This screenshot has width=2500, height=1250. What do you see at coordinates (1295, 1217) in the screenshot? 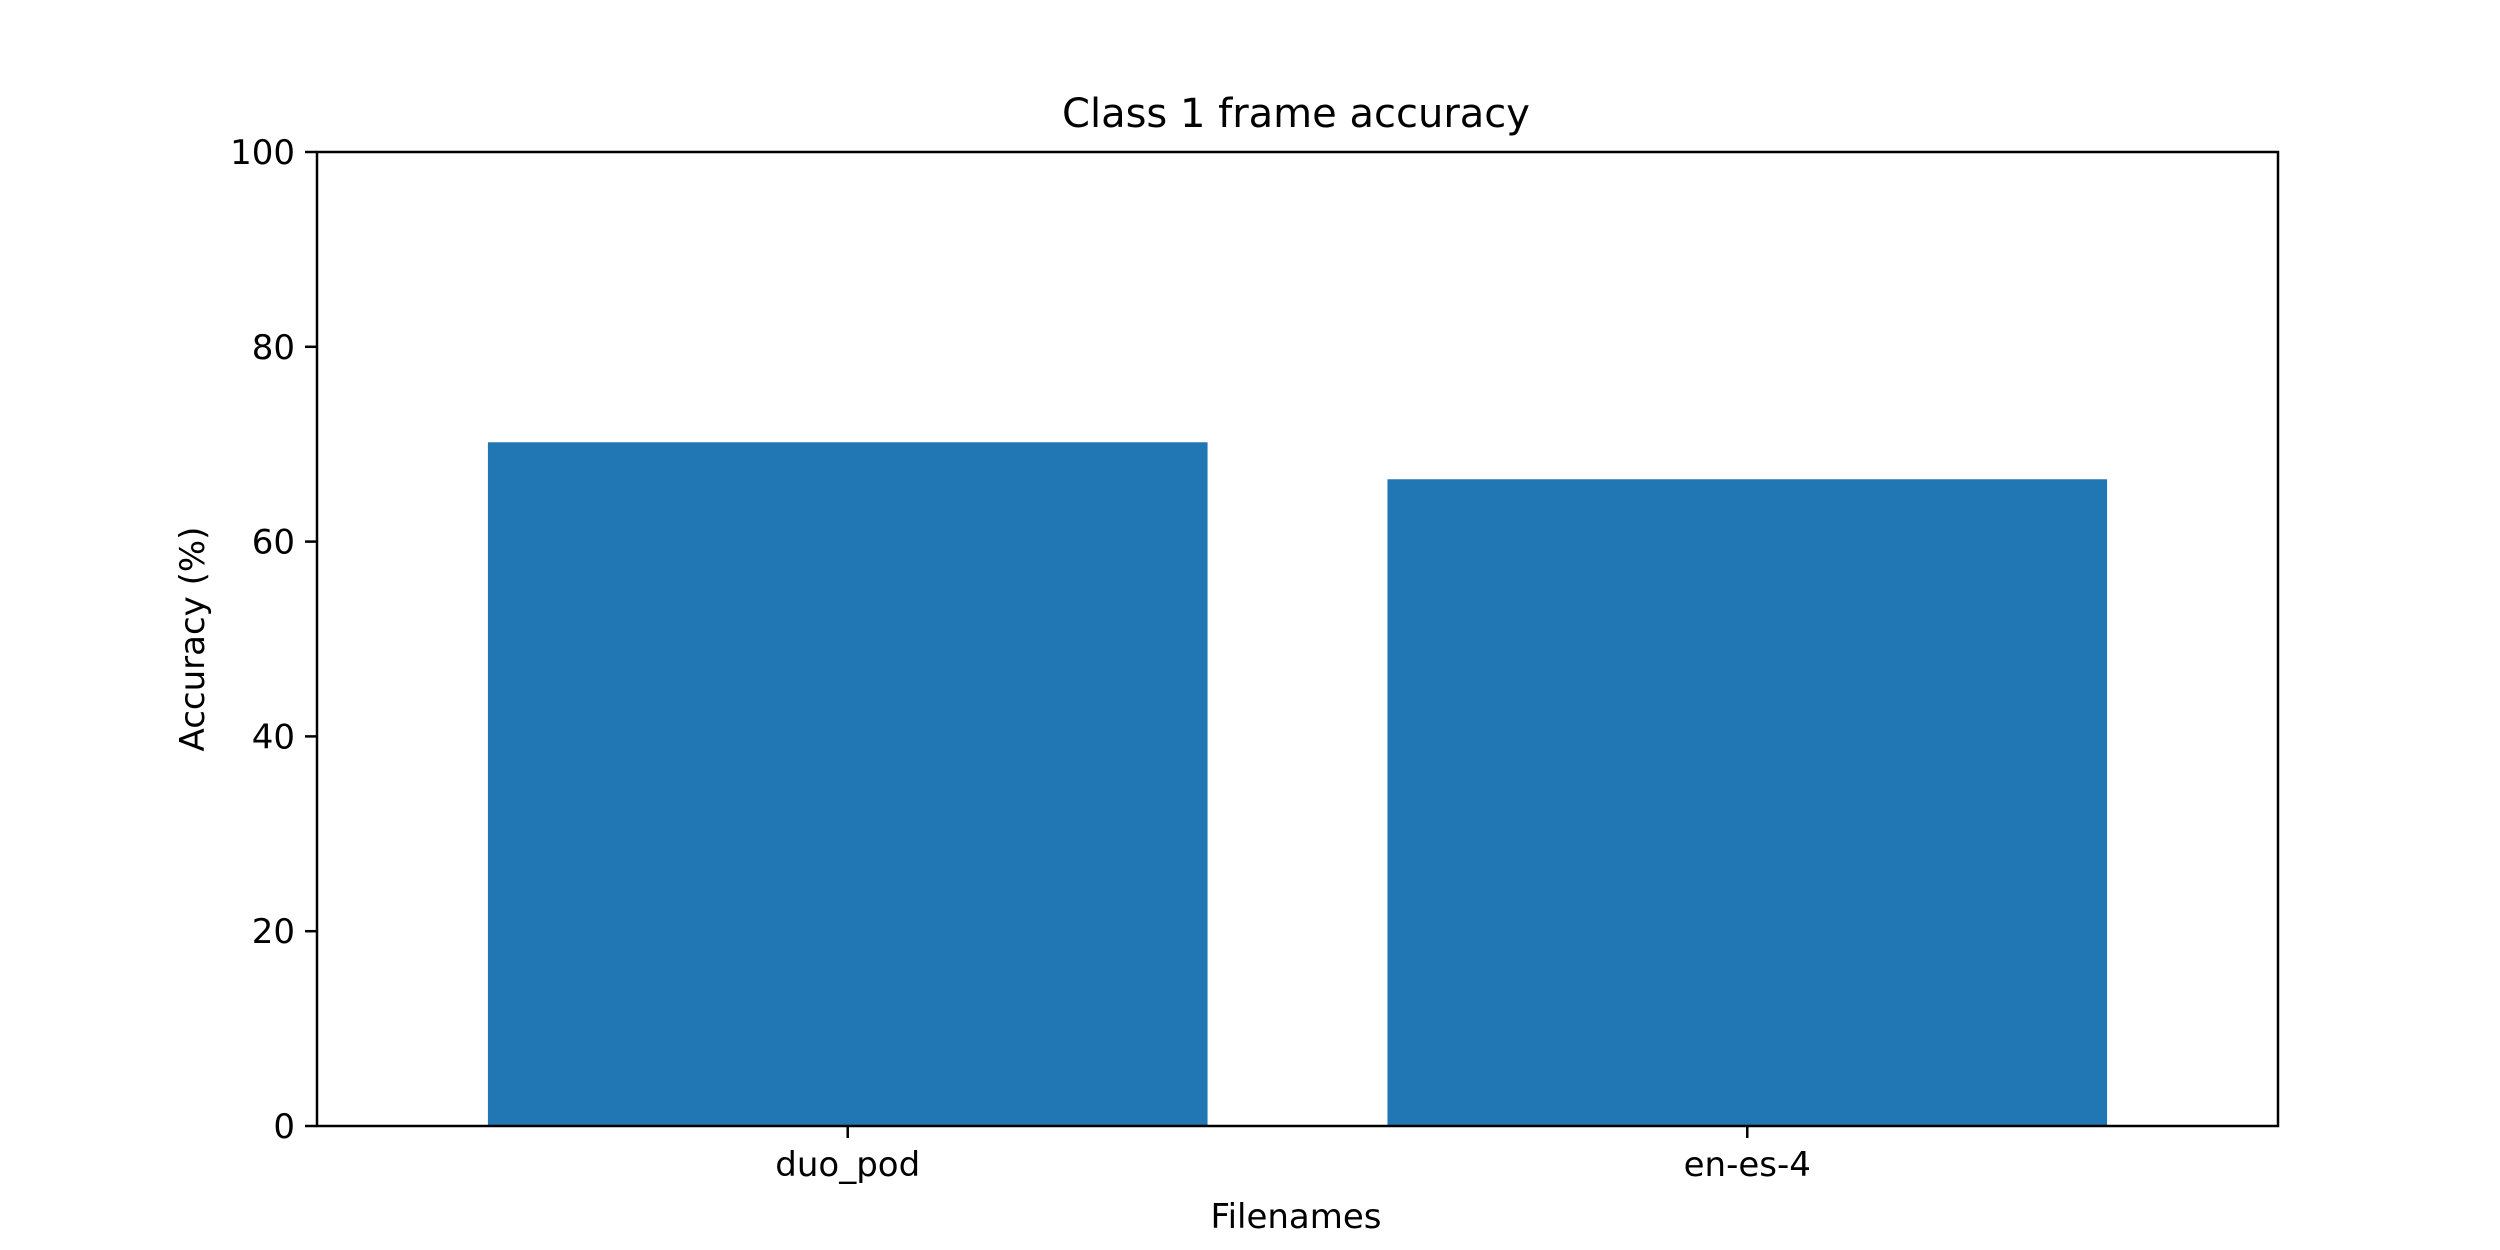
I see `x-axis-label: Filenames` at bounding box center [1295, 1217].